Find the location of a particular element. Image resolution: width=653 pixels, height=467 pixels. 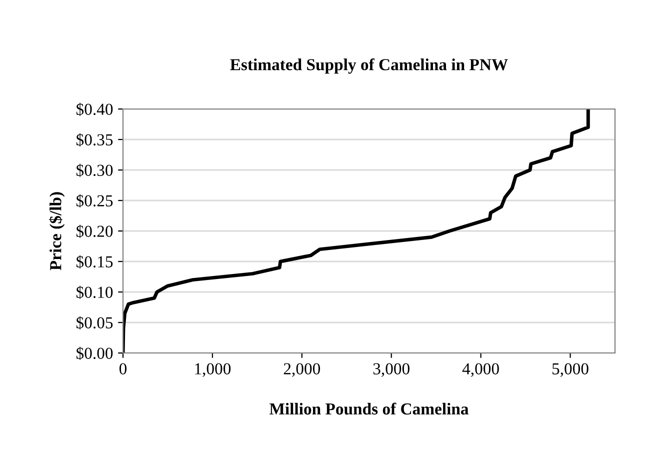

x-tick-label: 0 is located at coordinates (123, 368).